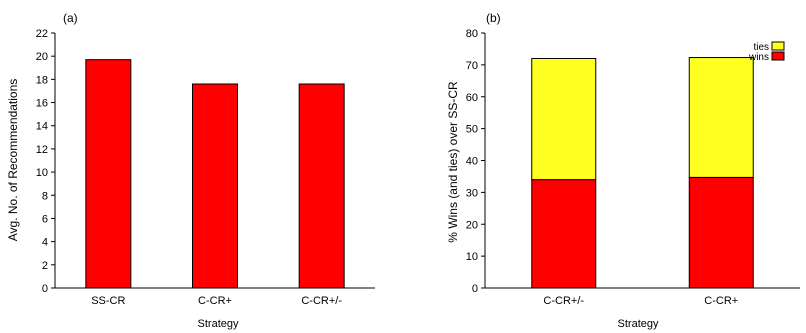 The height and width of the screenshot is (333, 806). What do you see at coordinates (475, 289) in the screenshot?
I see `y-tick-label-b: 0` at bounding box center [475, 289].